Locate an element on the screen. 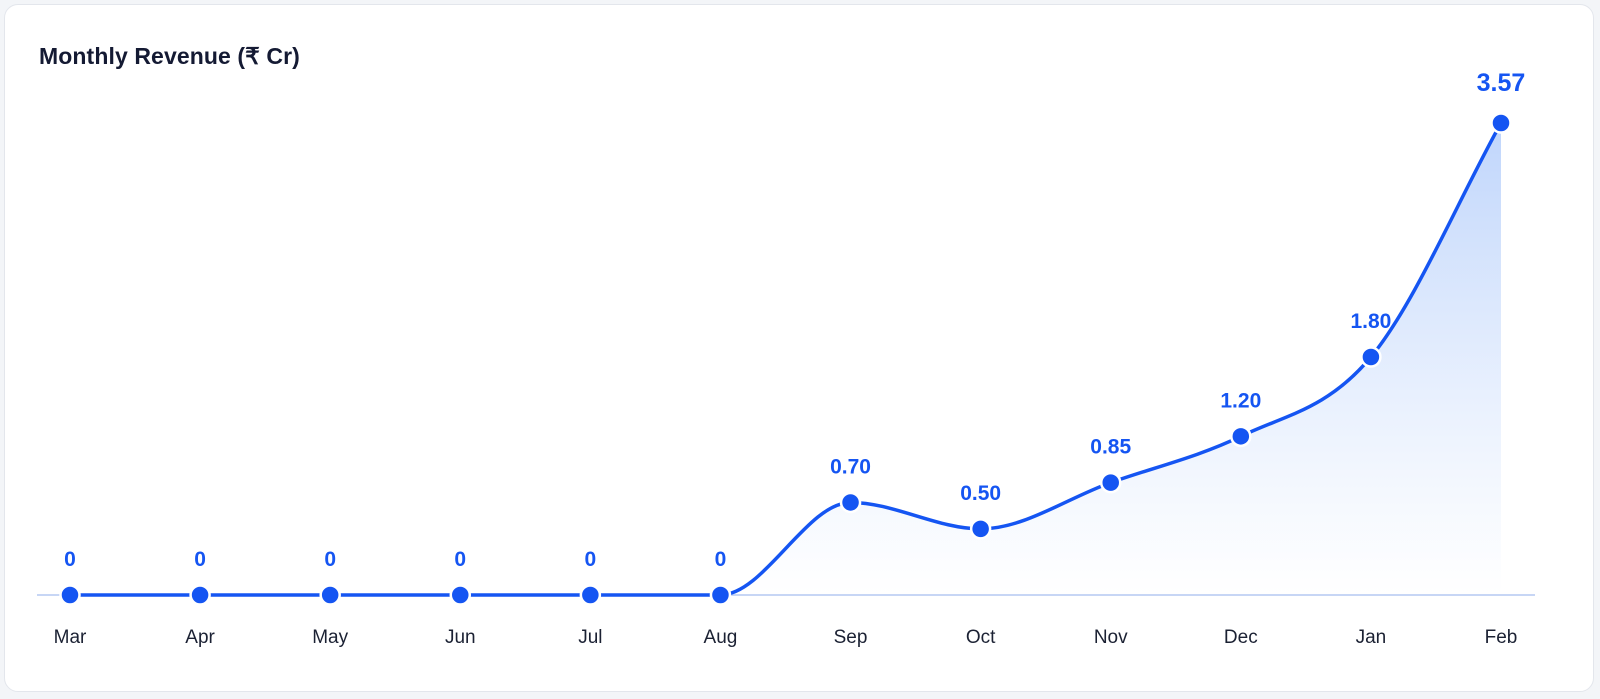 The image size is (1600, 699). chart-title: Monthly Revenue (₹ Cr) is located at coordinates (169, 56).